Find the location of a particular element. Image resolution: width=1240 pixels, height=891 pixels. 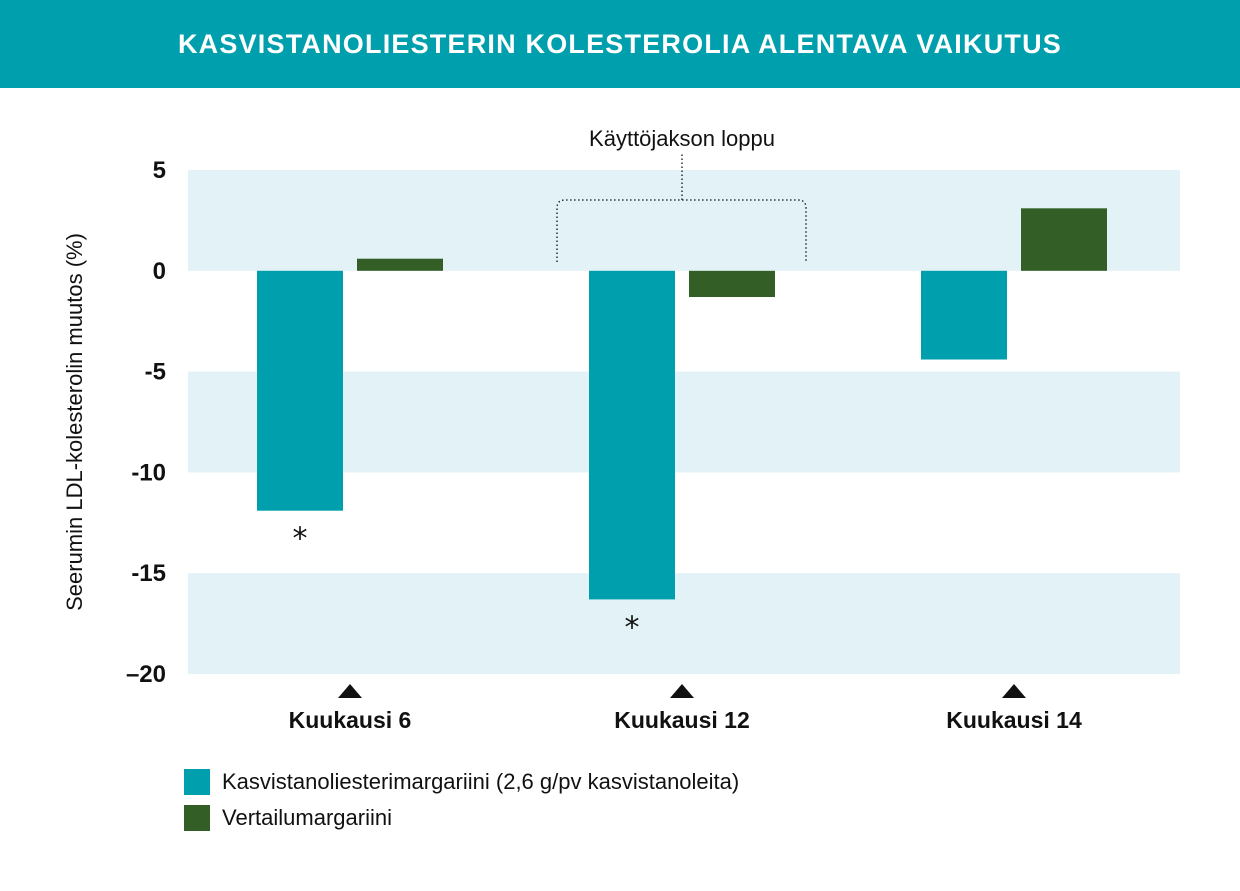

legend-item-series-2: Vertailumargariini is located at coordinates (461, 818).